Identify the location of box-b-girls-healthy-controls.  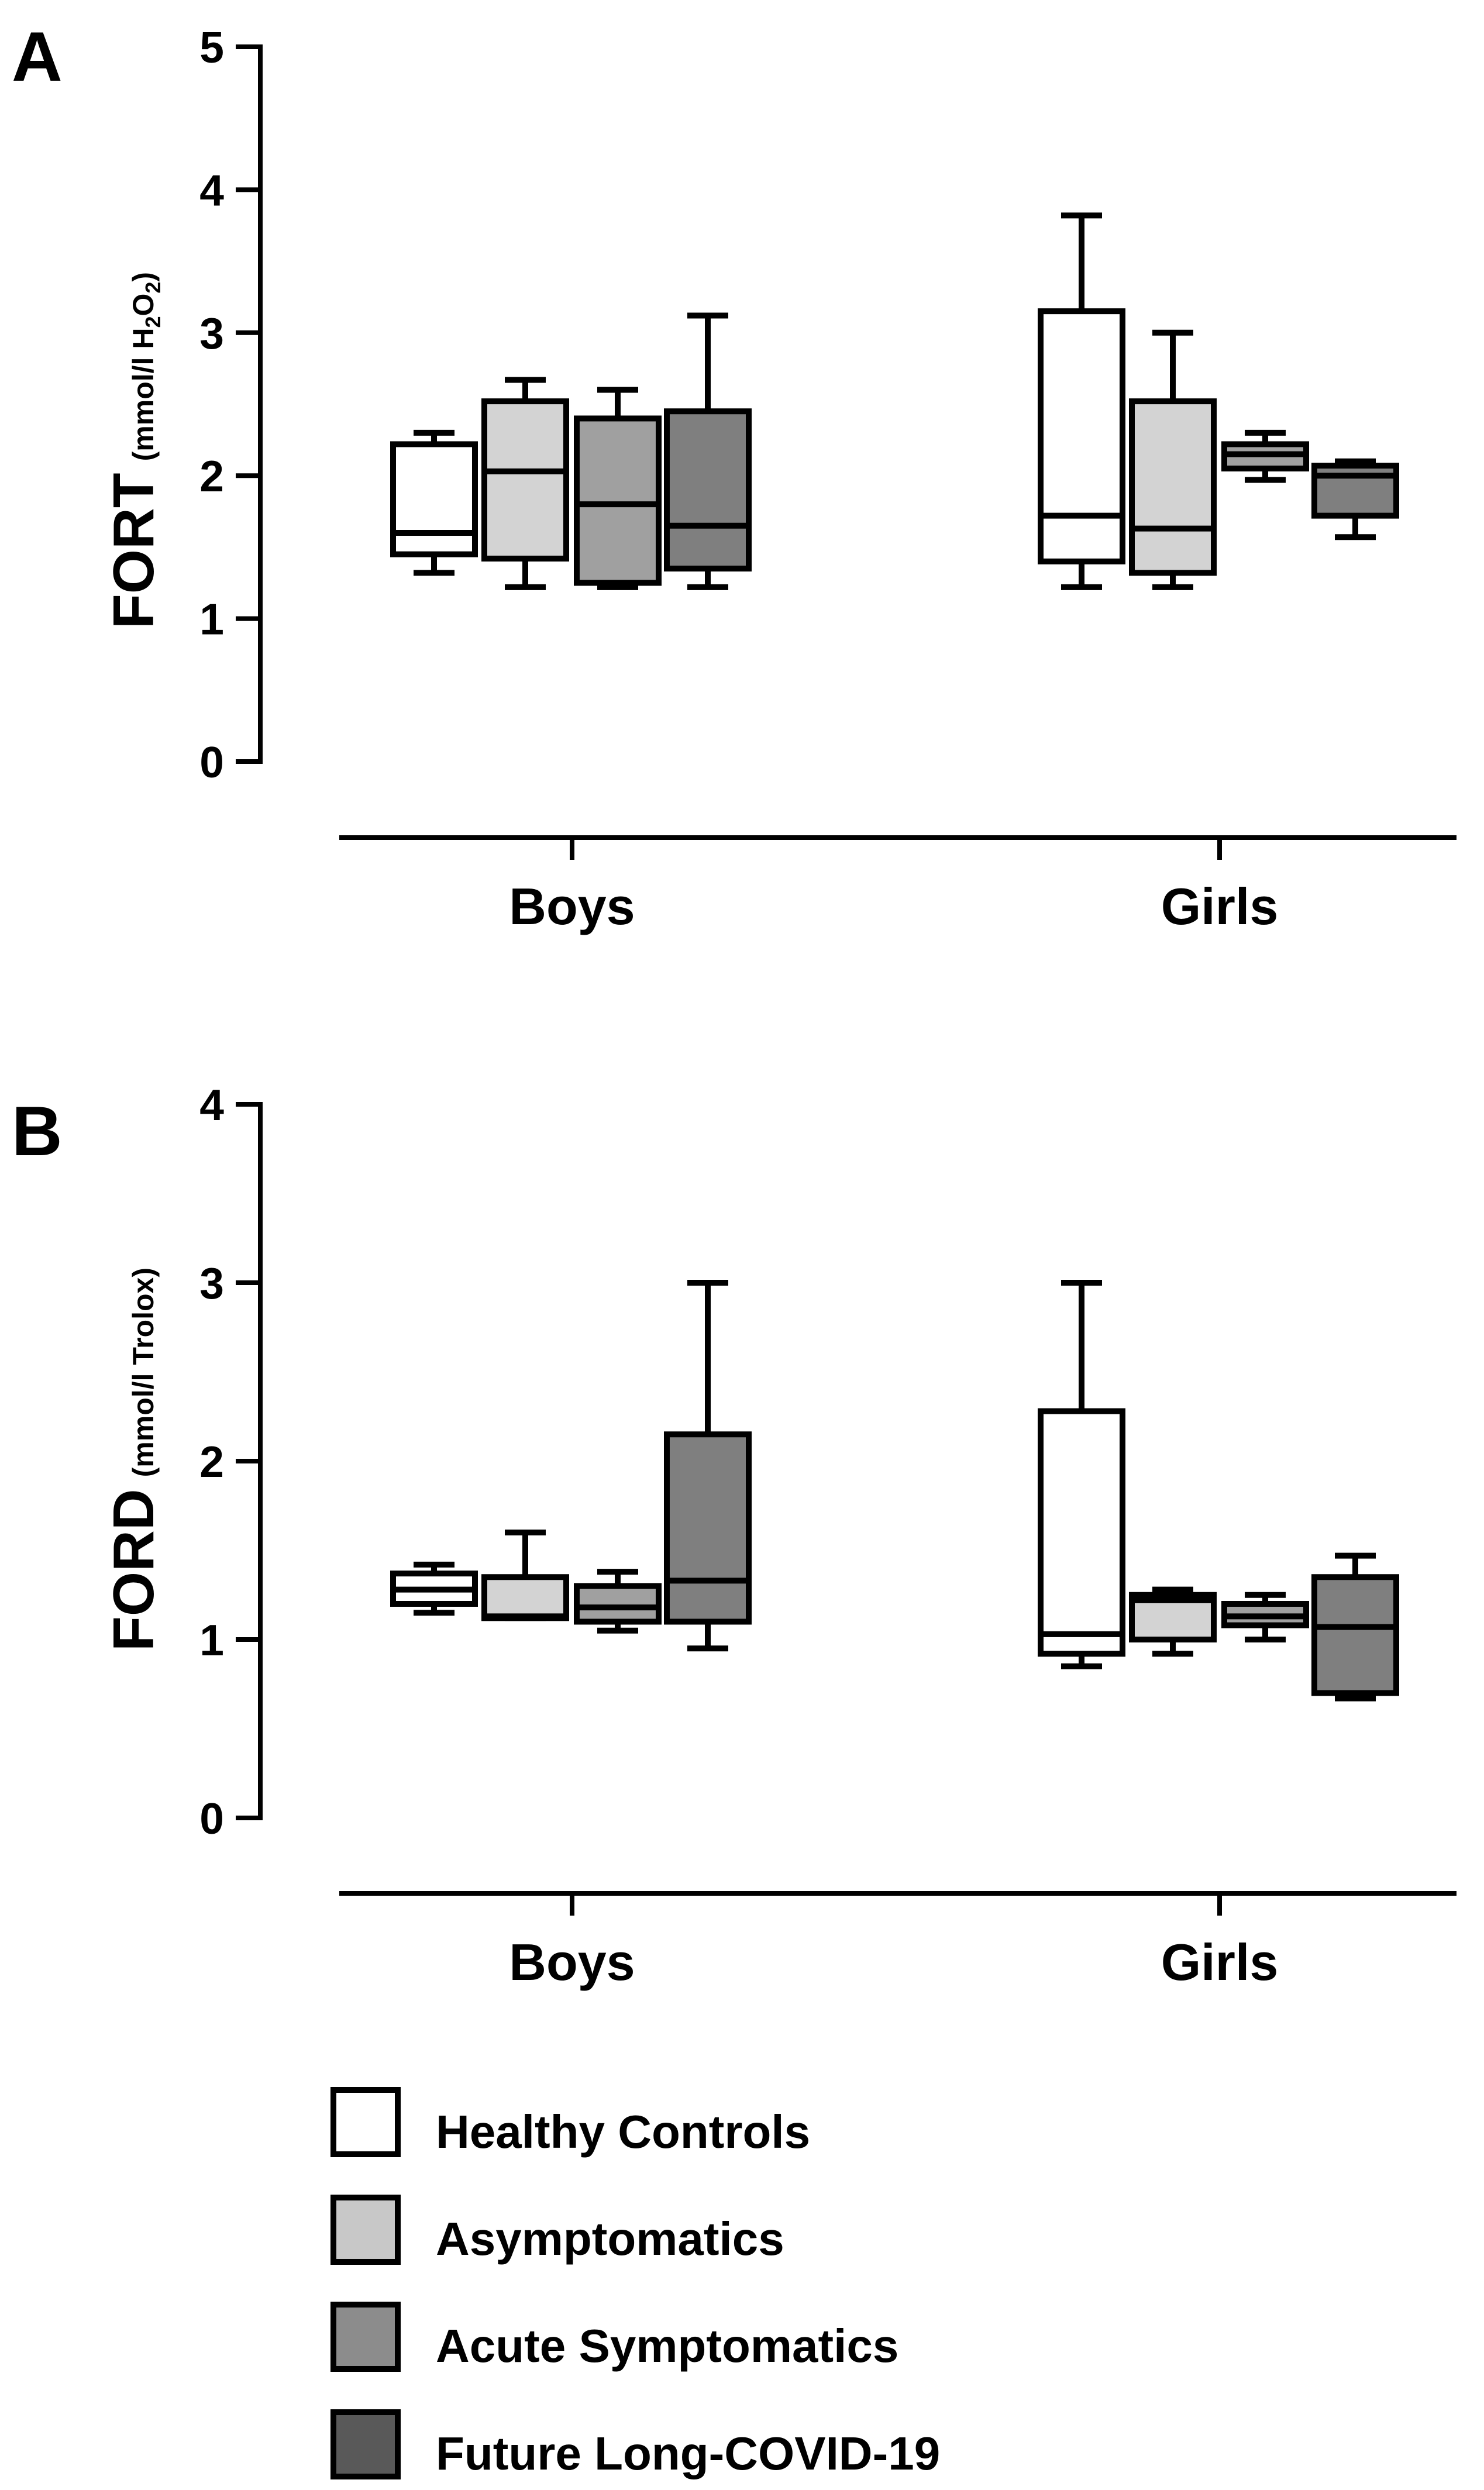
(1082, 1474).